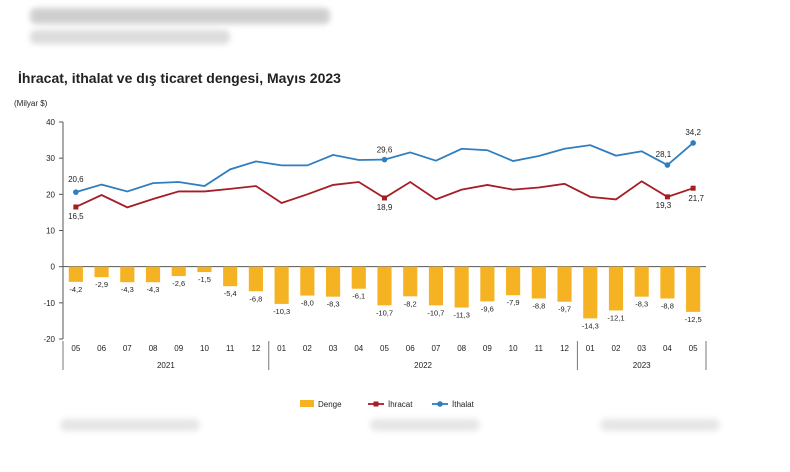 Image resolution: width=790 pixels, height=472 pixels. I want to click on point-label: 34,2, so click(693, 132).